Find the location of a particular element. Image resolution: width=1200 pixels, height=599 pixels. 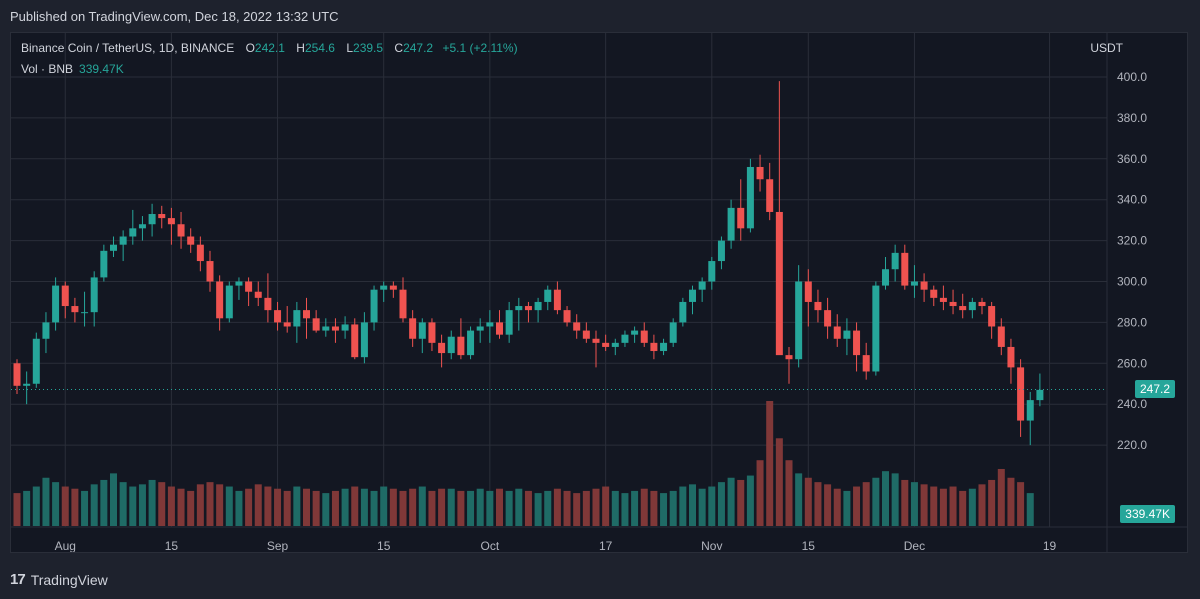

y-tick-label: 300.0 is located at coordinates (1132, 282).